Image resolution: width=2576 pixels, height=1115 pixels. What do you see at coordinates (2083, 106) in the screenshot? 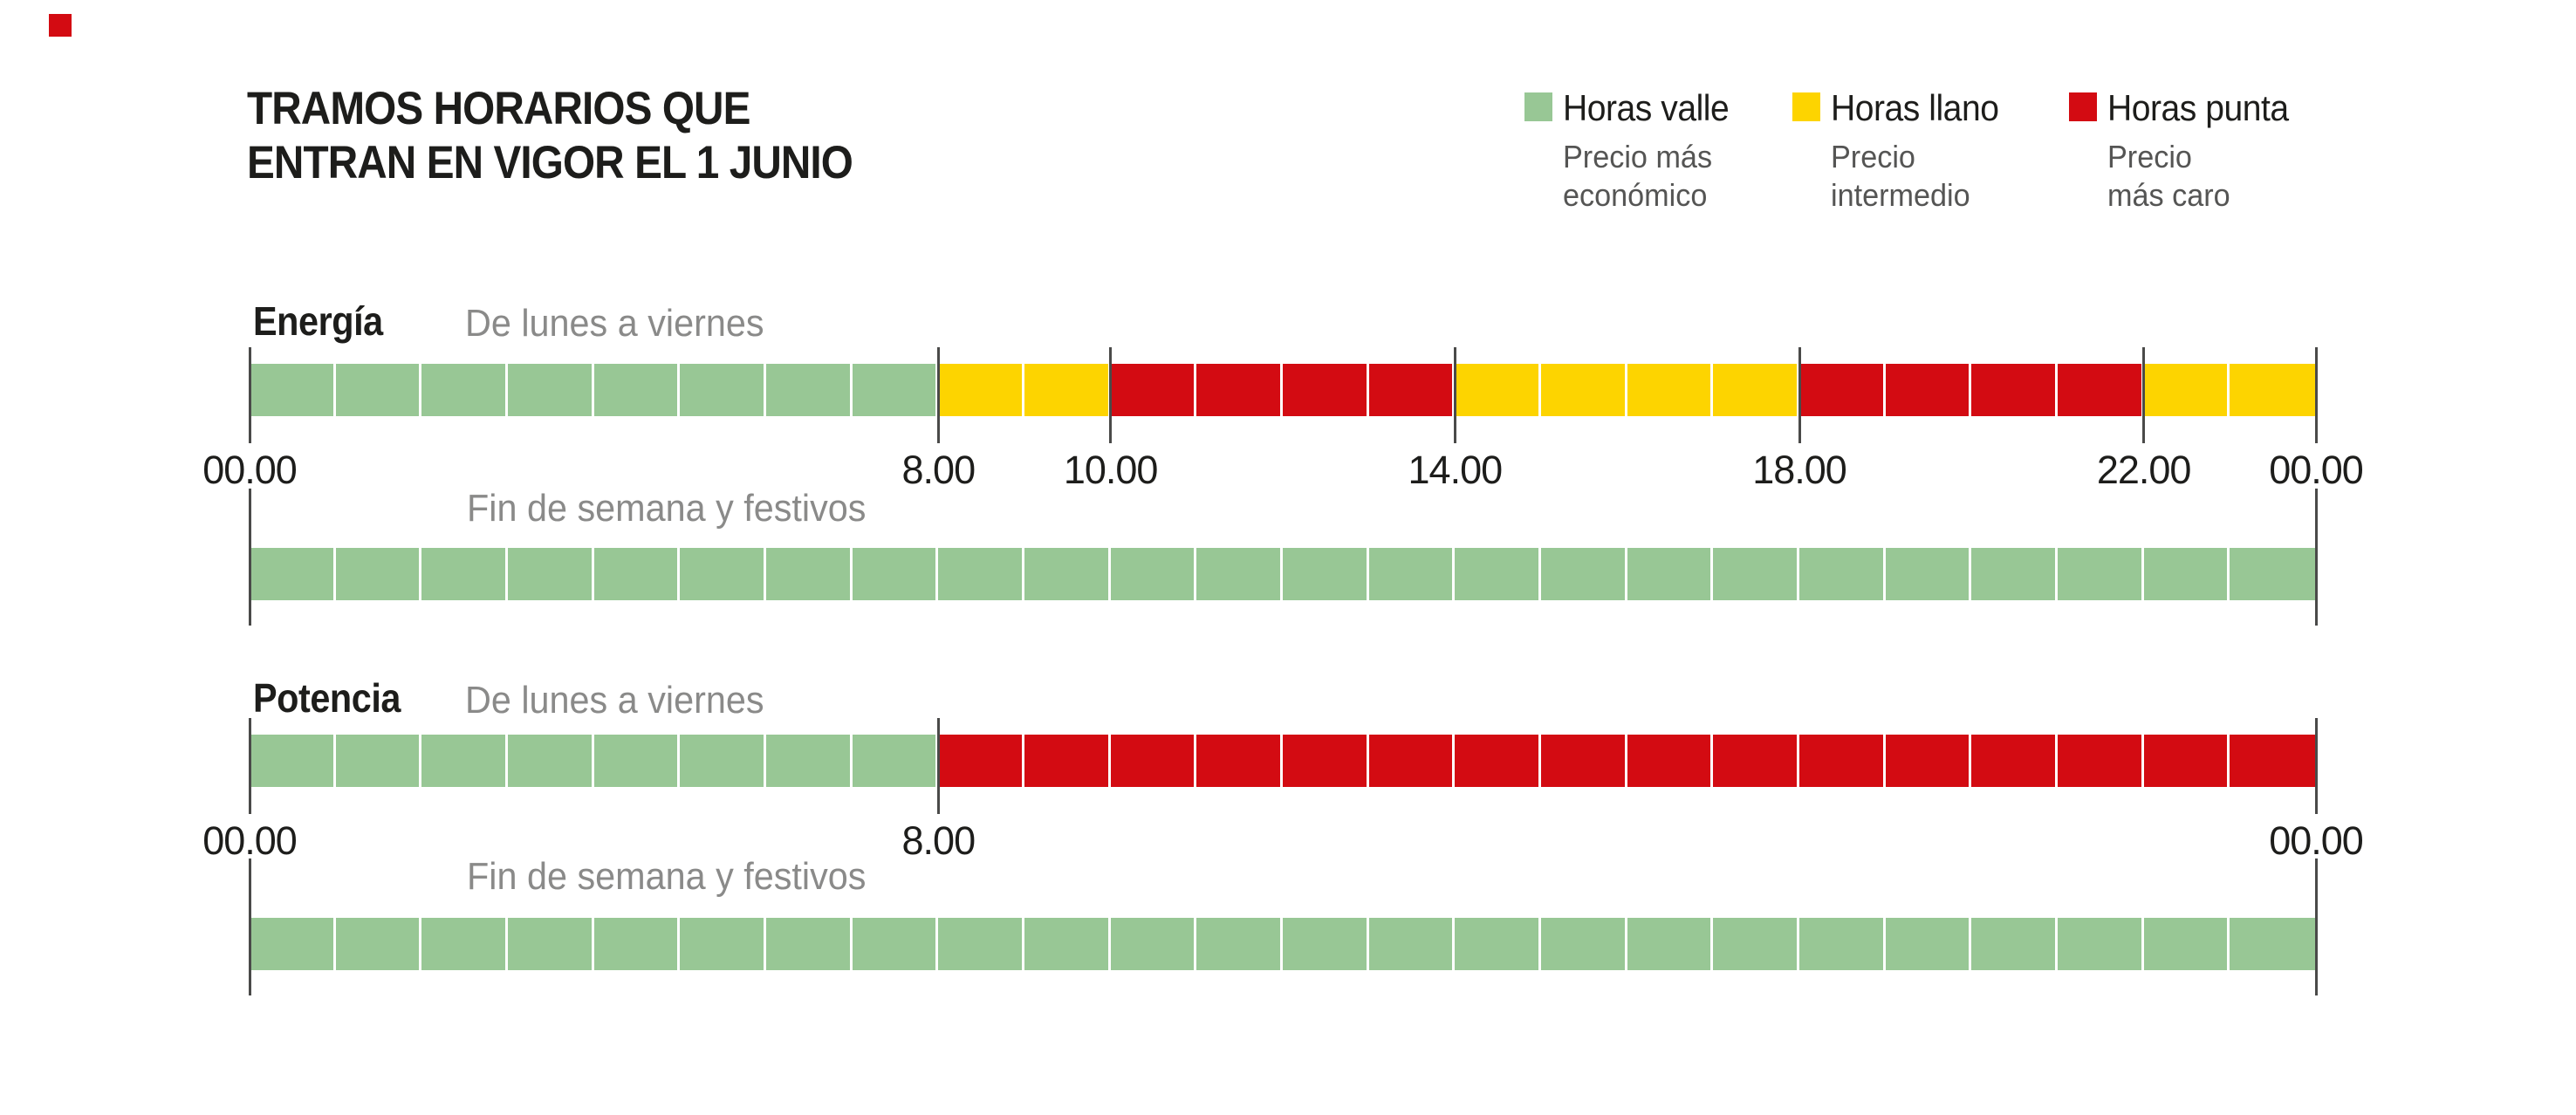
I see `legend-swatch-punta` at bounding box center [2083, 106].